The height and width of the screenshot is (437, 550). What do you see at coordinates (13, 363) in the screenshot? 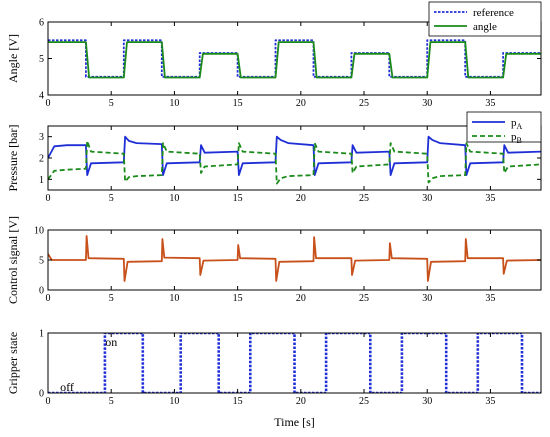
I see `y-axis-label: Gripper state` at bounding box center [13, 363].